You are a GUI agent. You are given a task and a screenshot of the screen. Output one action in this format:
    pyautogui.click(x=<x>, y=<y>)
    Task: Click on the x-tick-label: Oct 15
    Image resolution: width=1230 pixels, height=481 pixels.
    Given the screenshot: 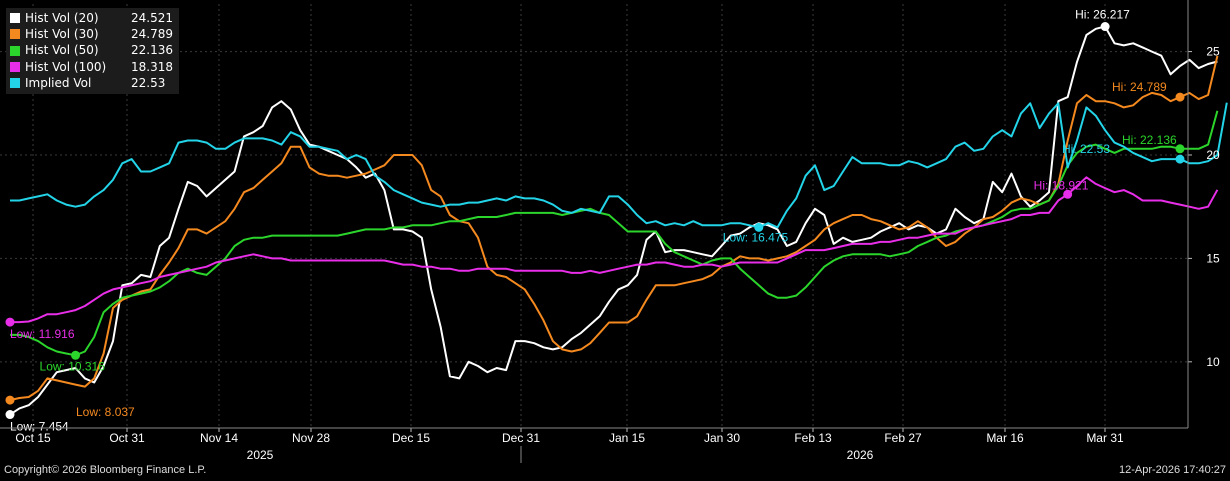 What is the action you would take?
    pyautogui.click(x=33, y=438)
    